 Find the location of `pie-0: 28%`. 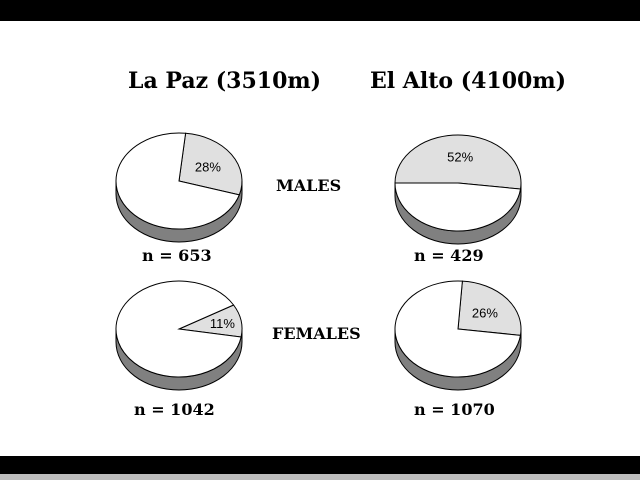

pie-0: 28% is located at coordinates (179, 187).